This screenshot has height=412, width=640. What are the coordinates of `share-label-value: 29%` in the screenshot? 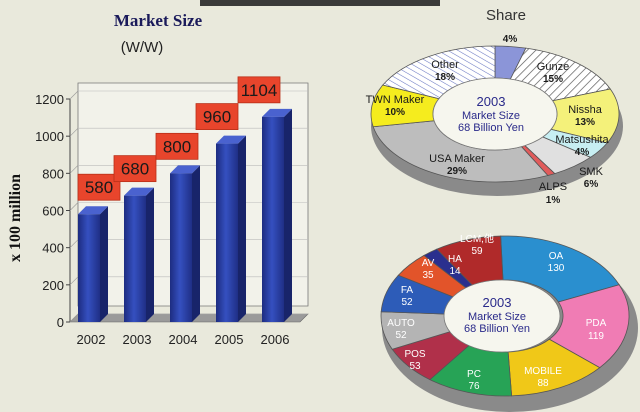 It's located at (457, 171).